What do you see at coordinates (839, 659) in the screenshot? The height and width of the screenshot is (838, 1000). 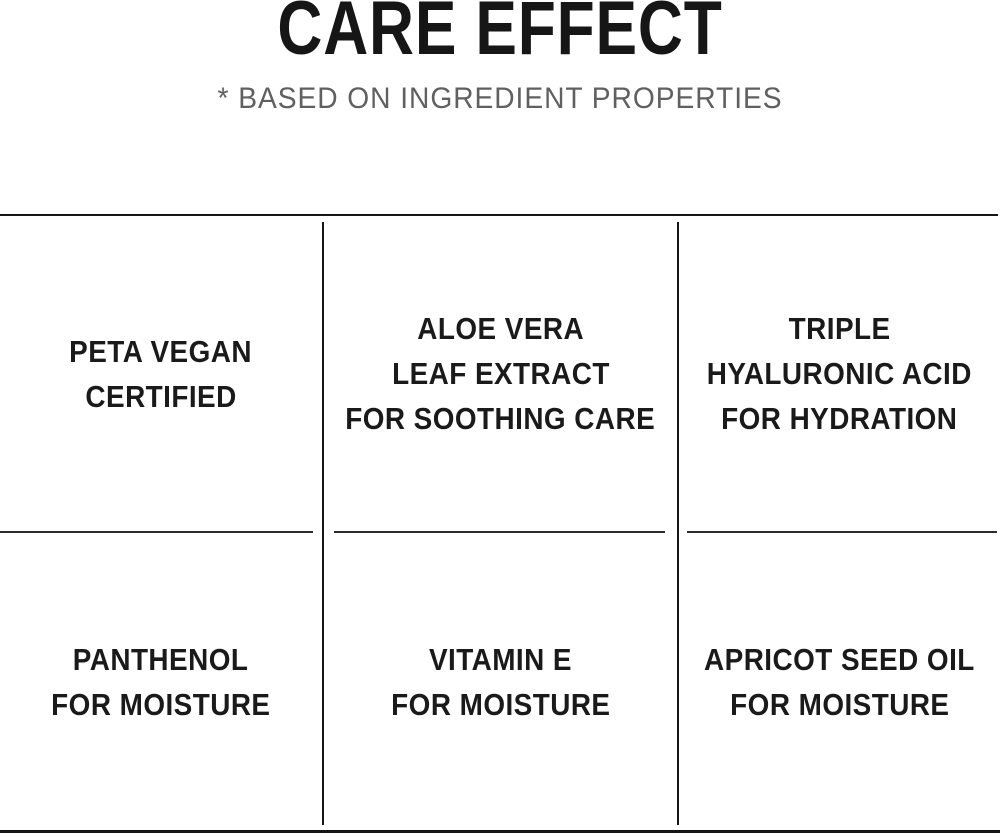 I see `cell-text-line: APRICOT SEED OIL` at bounding box center [839, 659].